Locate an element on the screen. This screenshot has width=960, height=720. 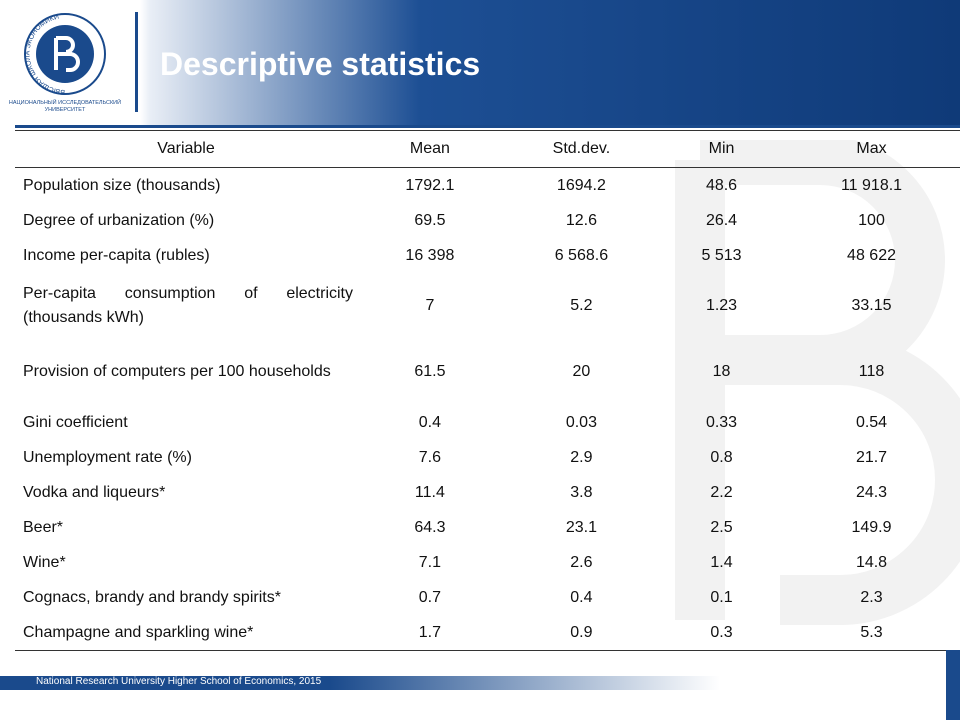
cell: 24.3 is located at coordinates (871, 492).